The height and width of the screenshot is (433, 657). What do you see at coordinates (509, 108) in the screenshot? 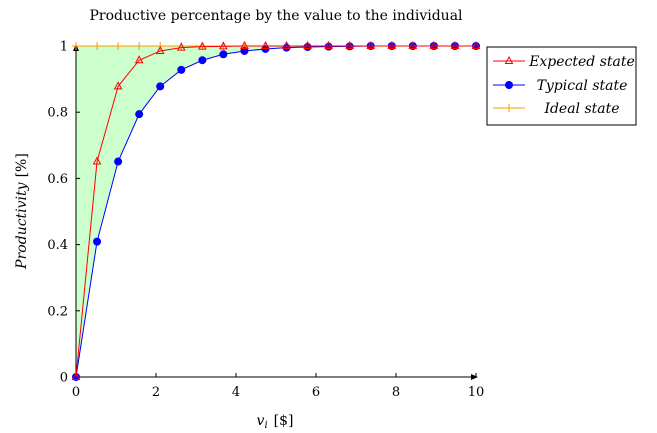
I see `plus-marker-icon` at bounding box center [509, 108].